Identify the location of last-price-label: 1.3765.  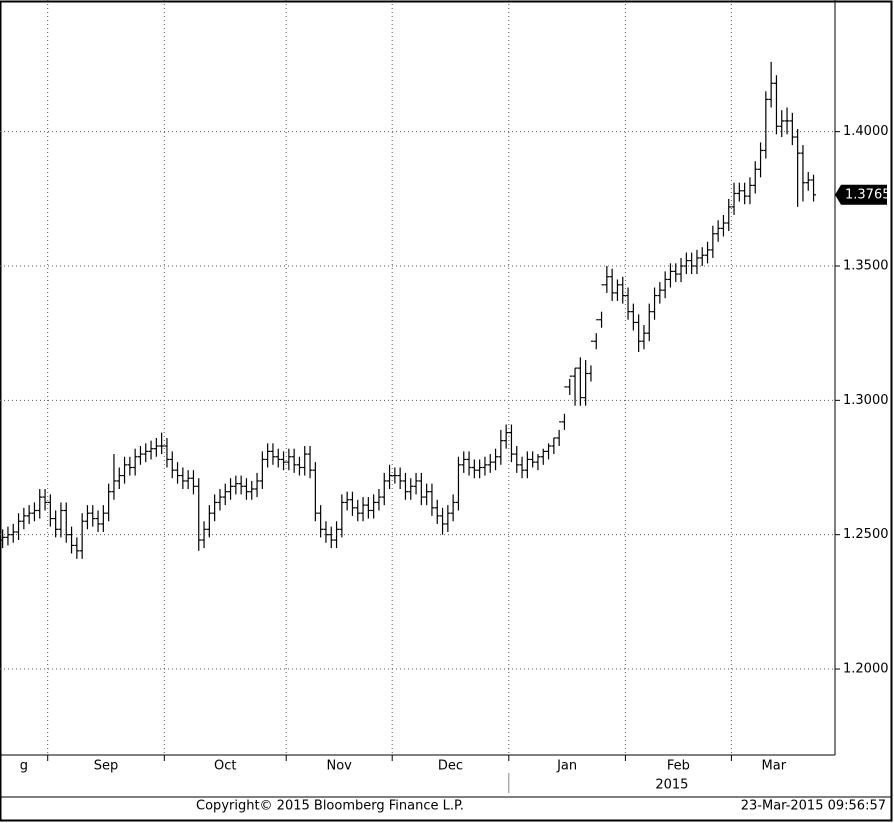
(868, 194).